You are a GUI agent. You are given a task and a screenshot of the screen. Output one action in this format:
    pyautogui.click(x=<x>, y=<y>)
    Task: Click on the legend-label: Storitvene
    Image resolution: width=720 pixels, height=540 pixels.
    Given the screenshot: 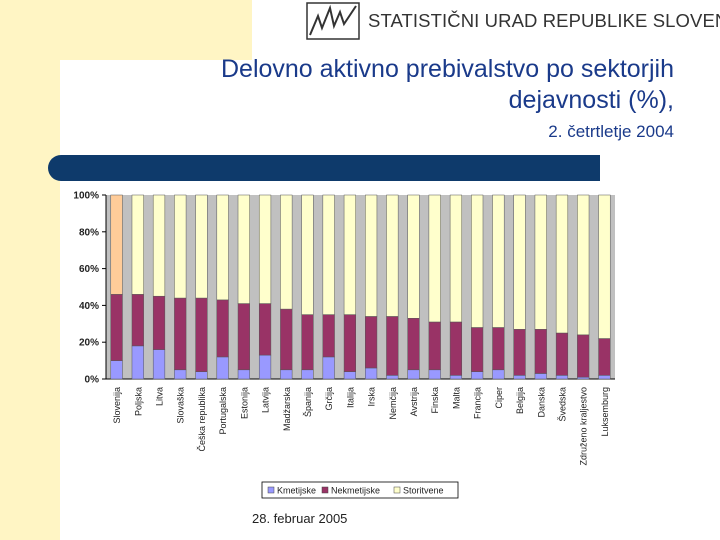 What is the action you would take?
    pyautogui.click(x=423, y=491)
    